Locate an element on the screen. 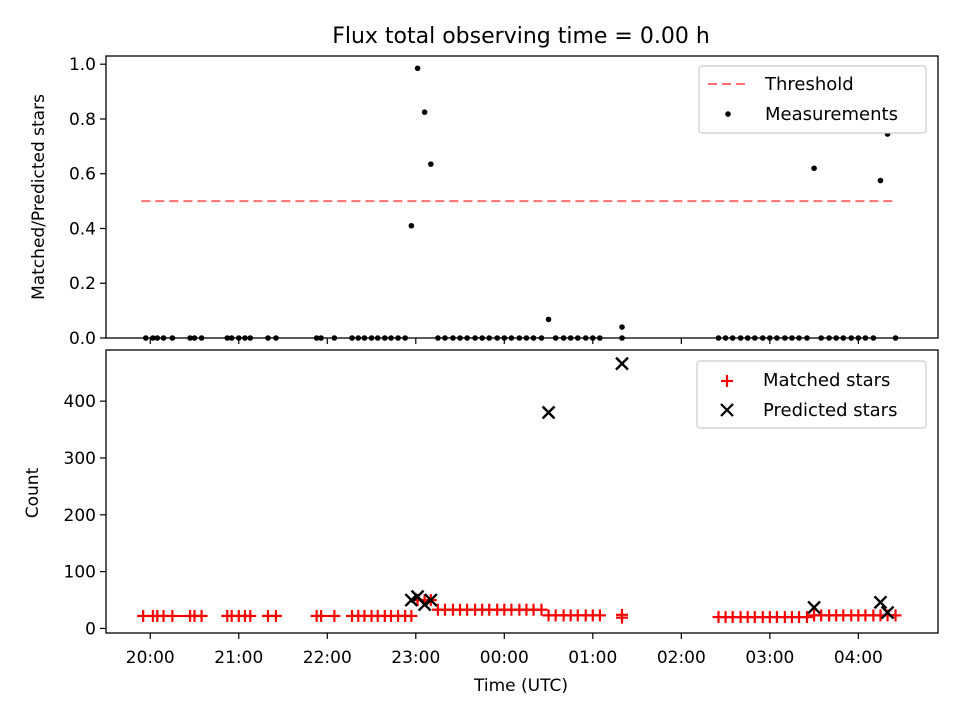 The image size is (960, 720). bottom-x-axis-label: Time (UTC) is located at coordinates (520, 686).